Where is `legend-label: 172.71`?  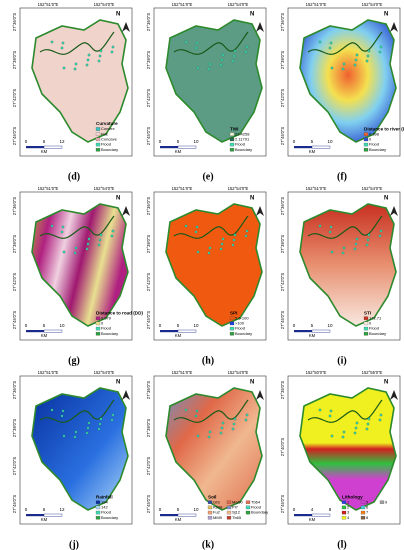
legend-label: 172.71 is located at coordinates (375, 317).